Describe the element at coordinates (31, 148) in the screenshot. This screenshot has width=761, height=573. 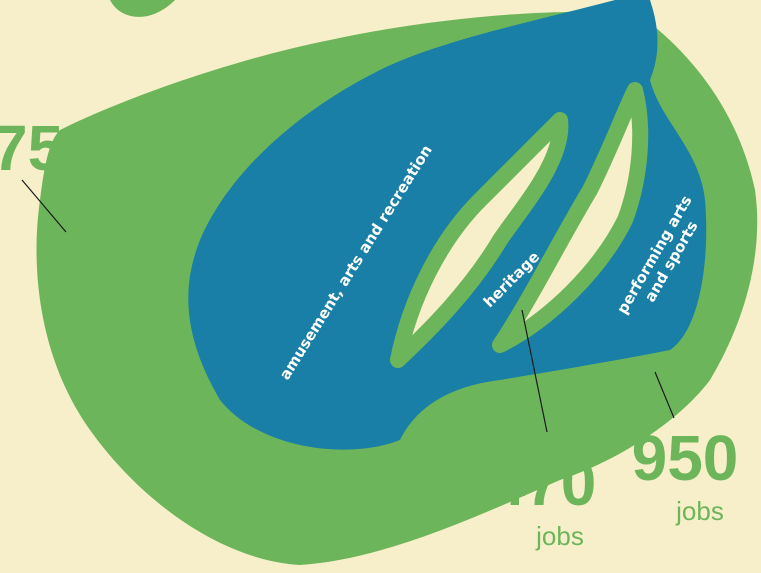
I see `callout-value: 75` at that location.